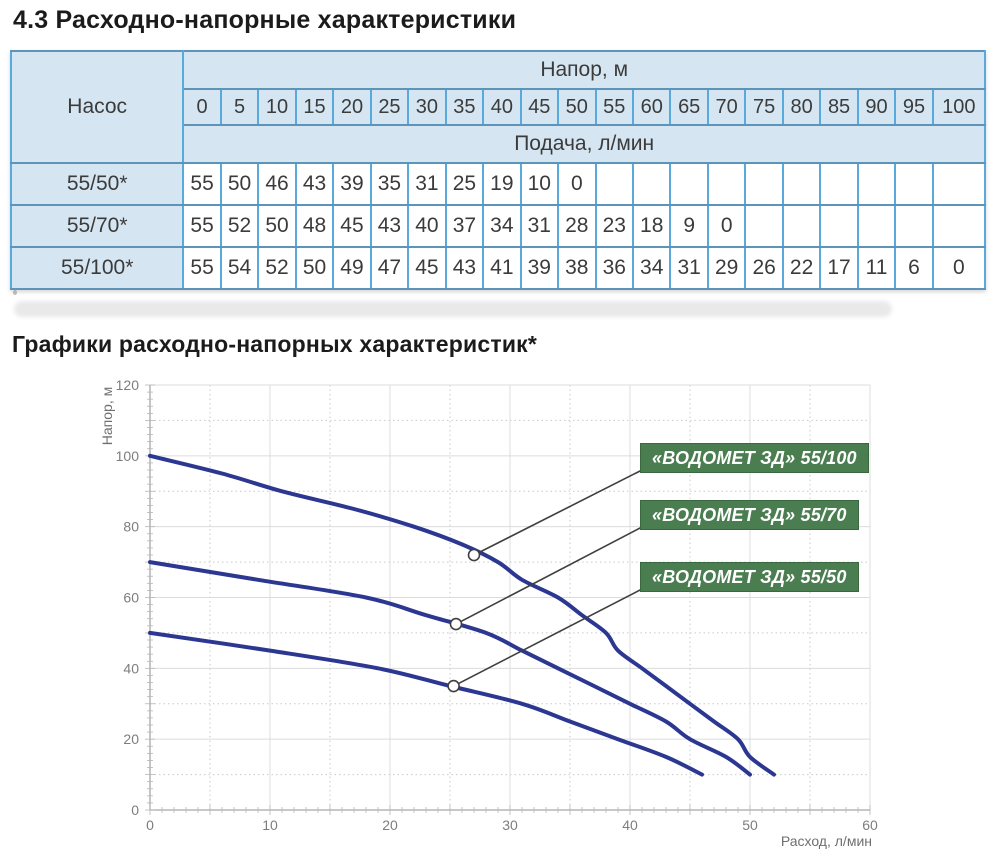  I want to click on flow-value-cell: 36, so click(614, 268).